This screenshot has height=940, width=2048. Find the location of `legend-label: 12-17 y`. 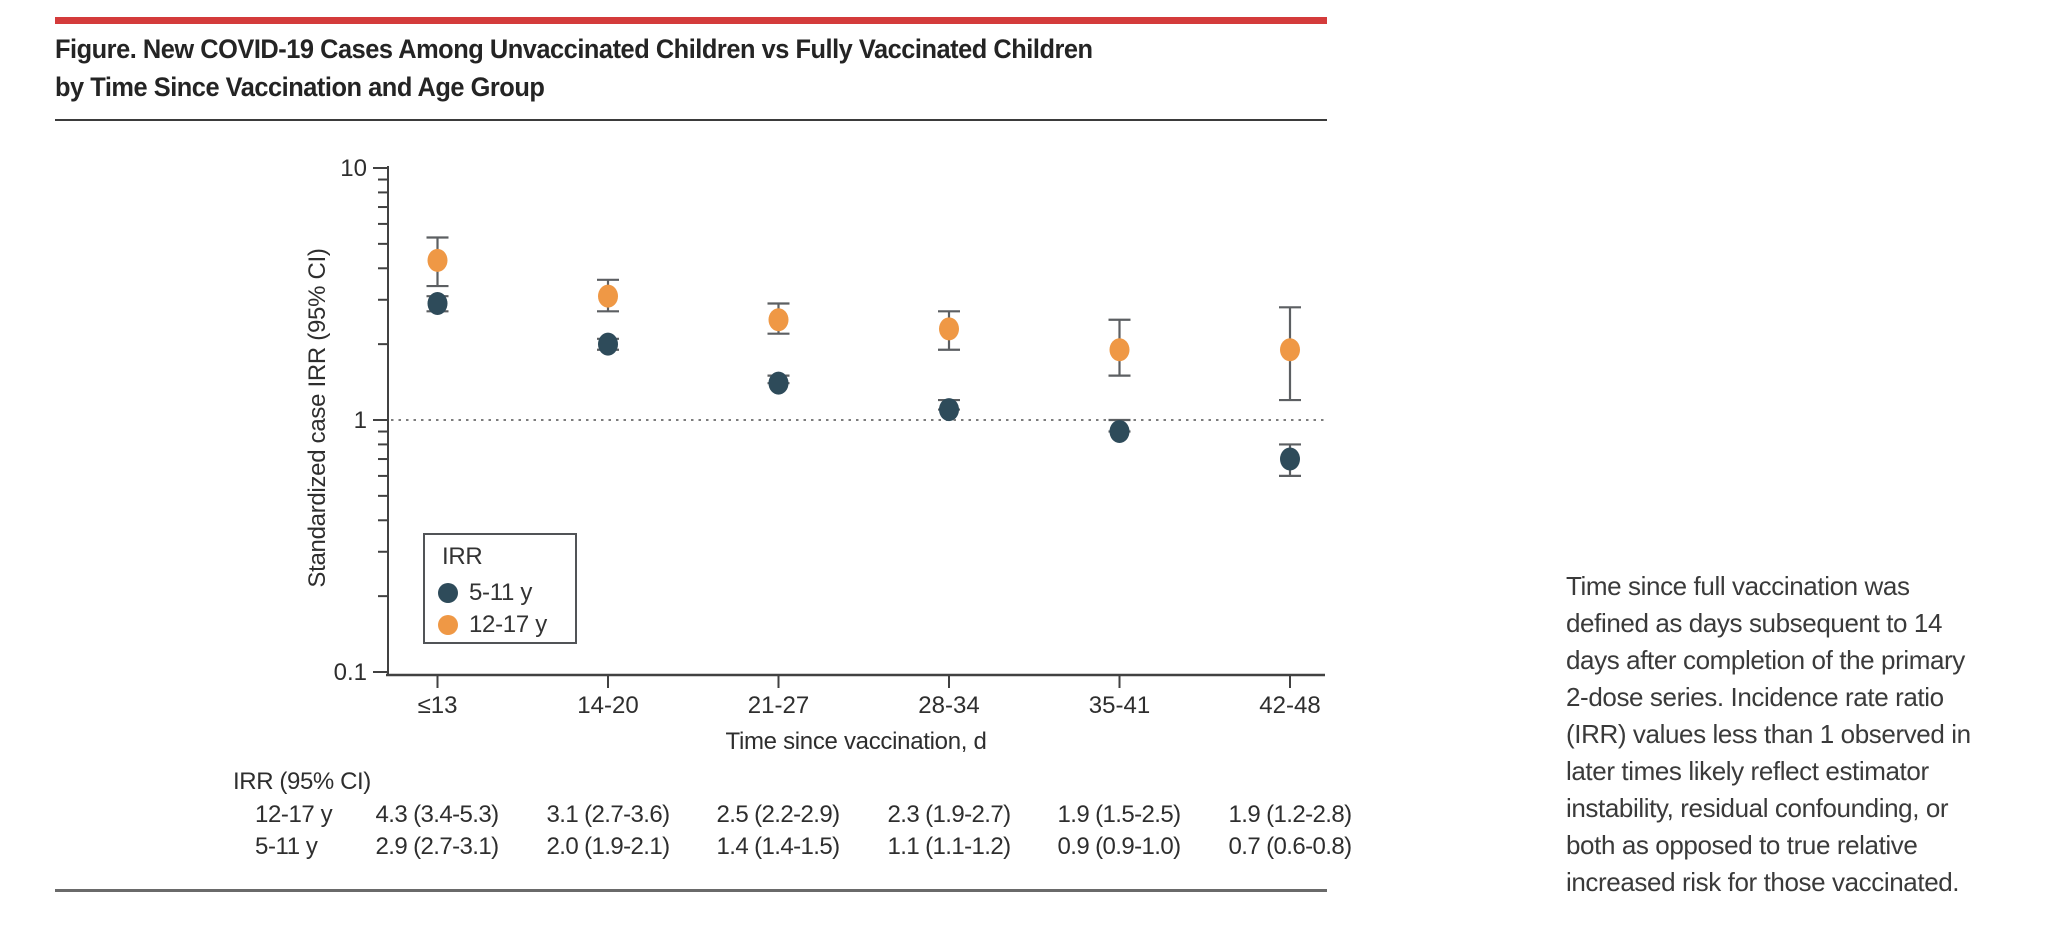

legend-label: 12-17 y is located at coordinates (508, 624).